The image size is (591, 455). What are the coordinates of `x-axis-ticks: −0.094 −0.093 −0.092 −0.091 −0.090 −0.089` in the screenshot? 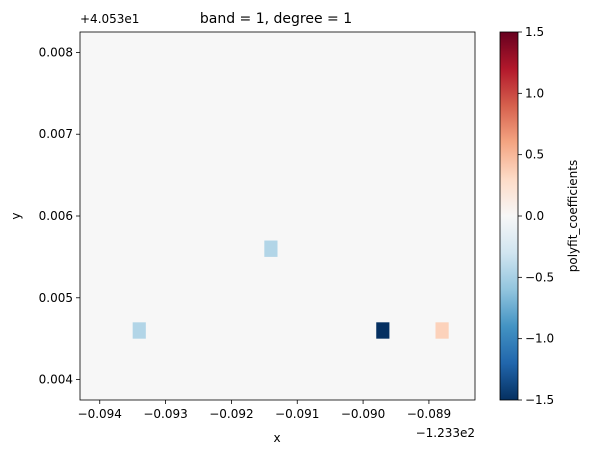 It's located at (264, 410).